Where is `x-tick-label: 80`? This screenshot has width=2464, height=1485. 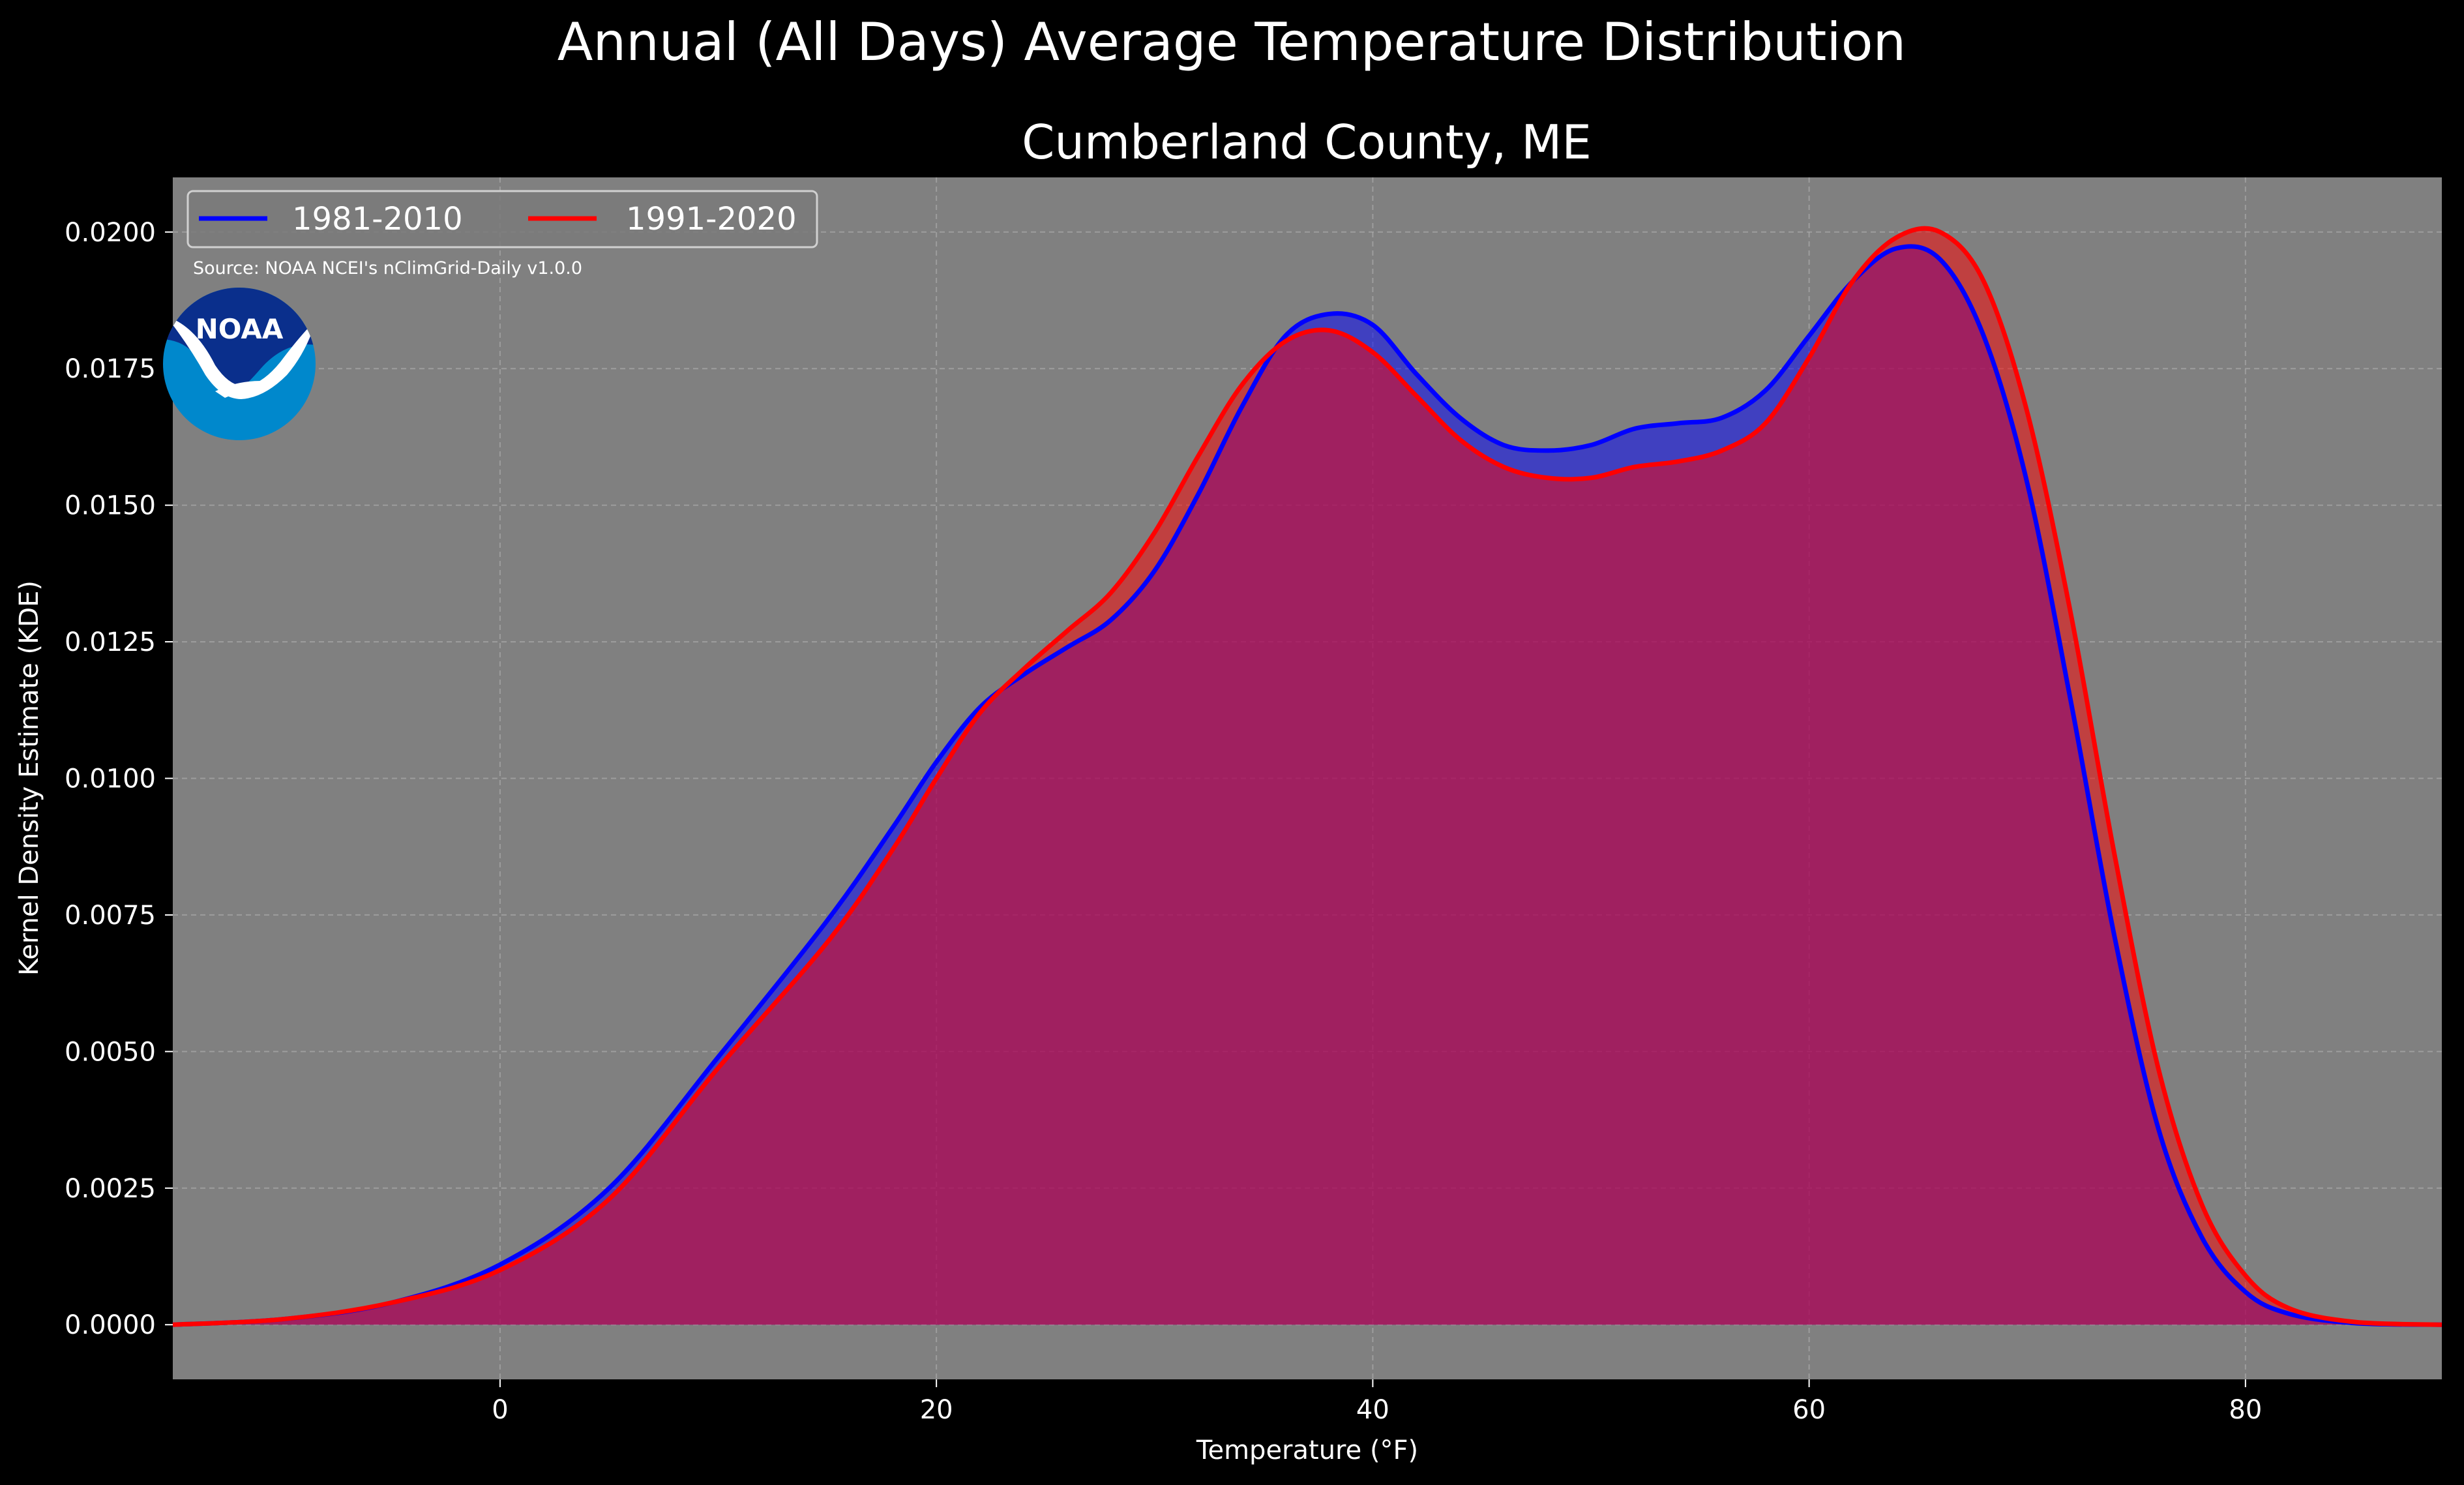
x-tick-label: 80 is located at coordinates (2245, 1410).